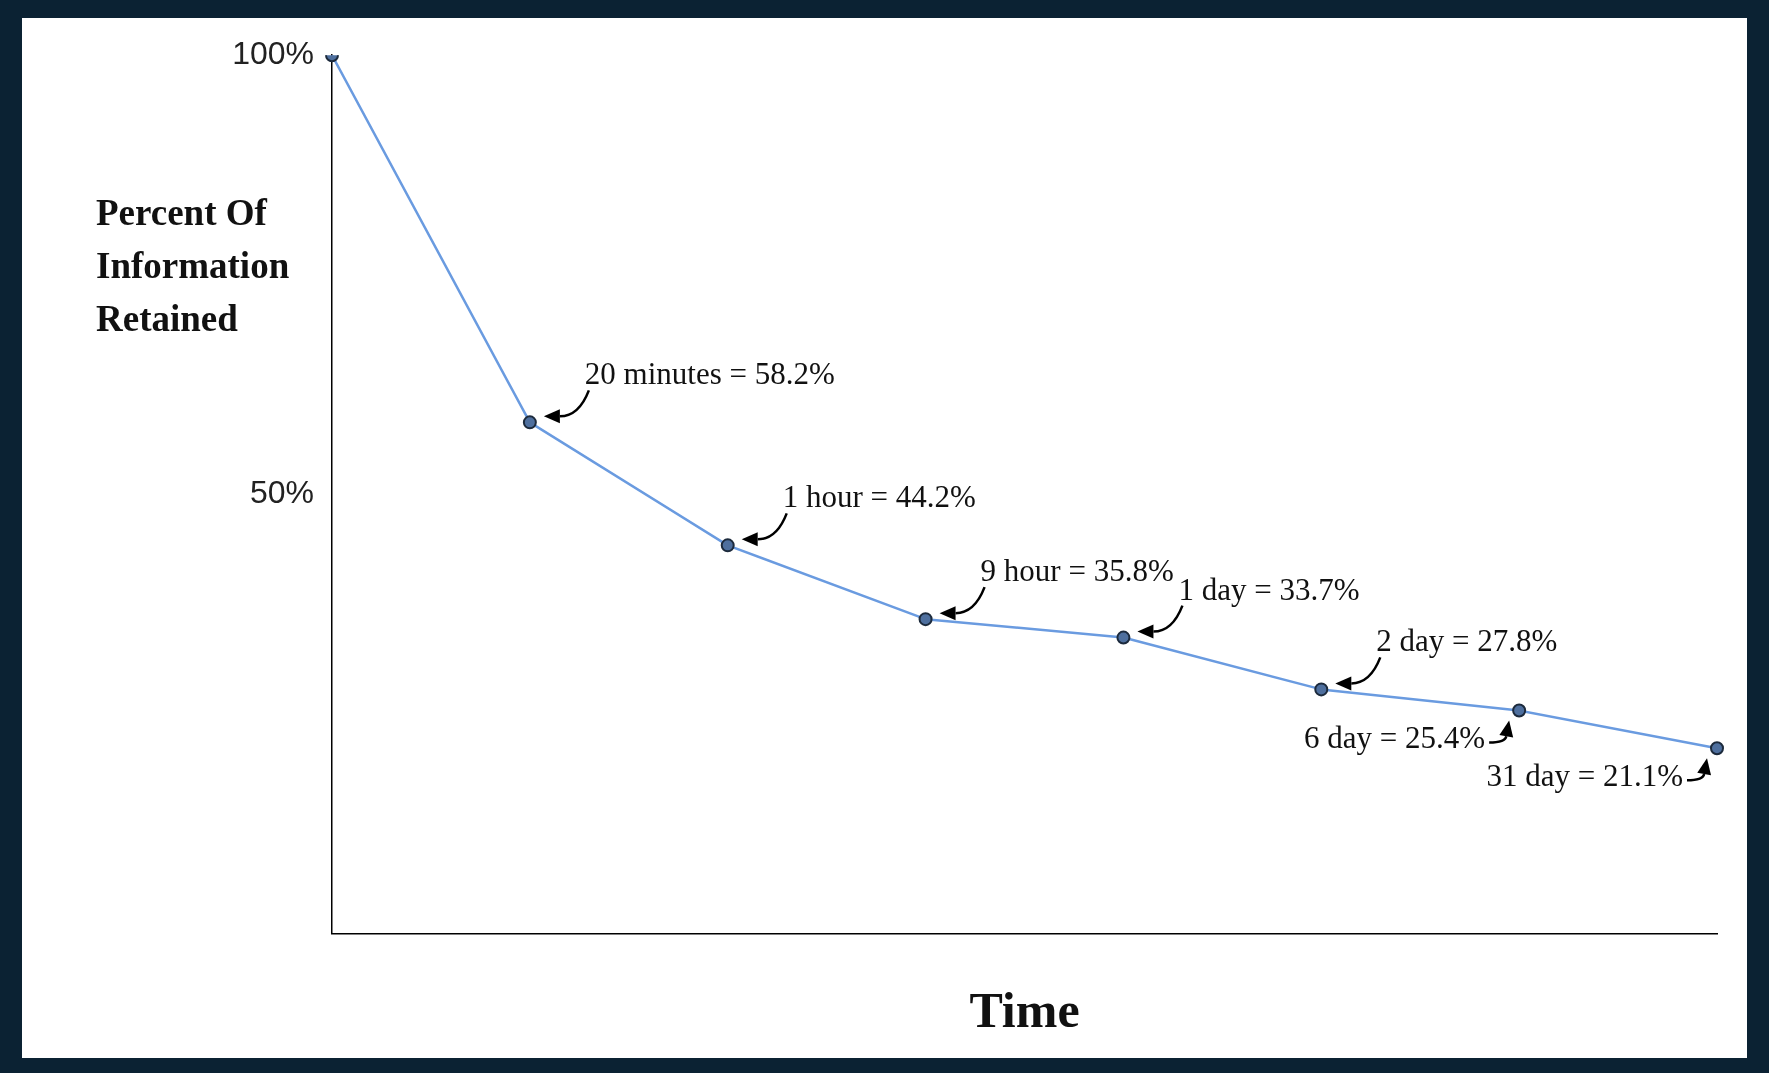 The image size is (1769, 1073). I want to click on data-label: 1 day = 33.7%, so click(1269, 589).